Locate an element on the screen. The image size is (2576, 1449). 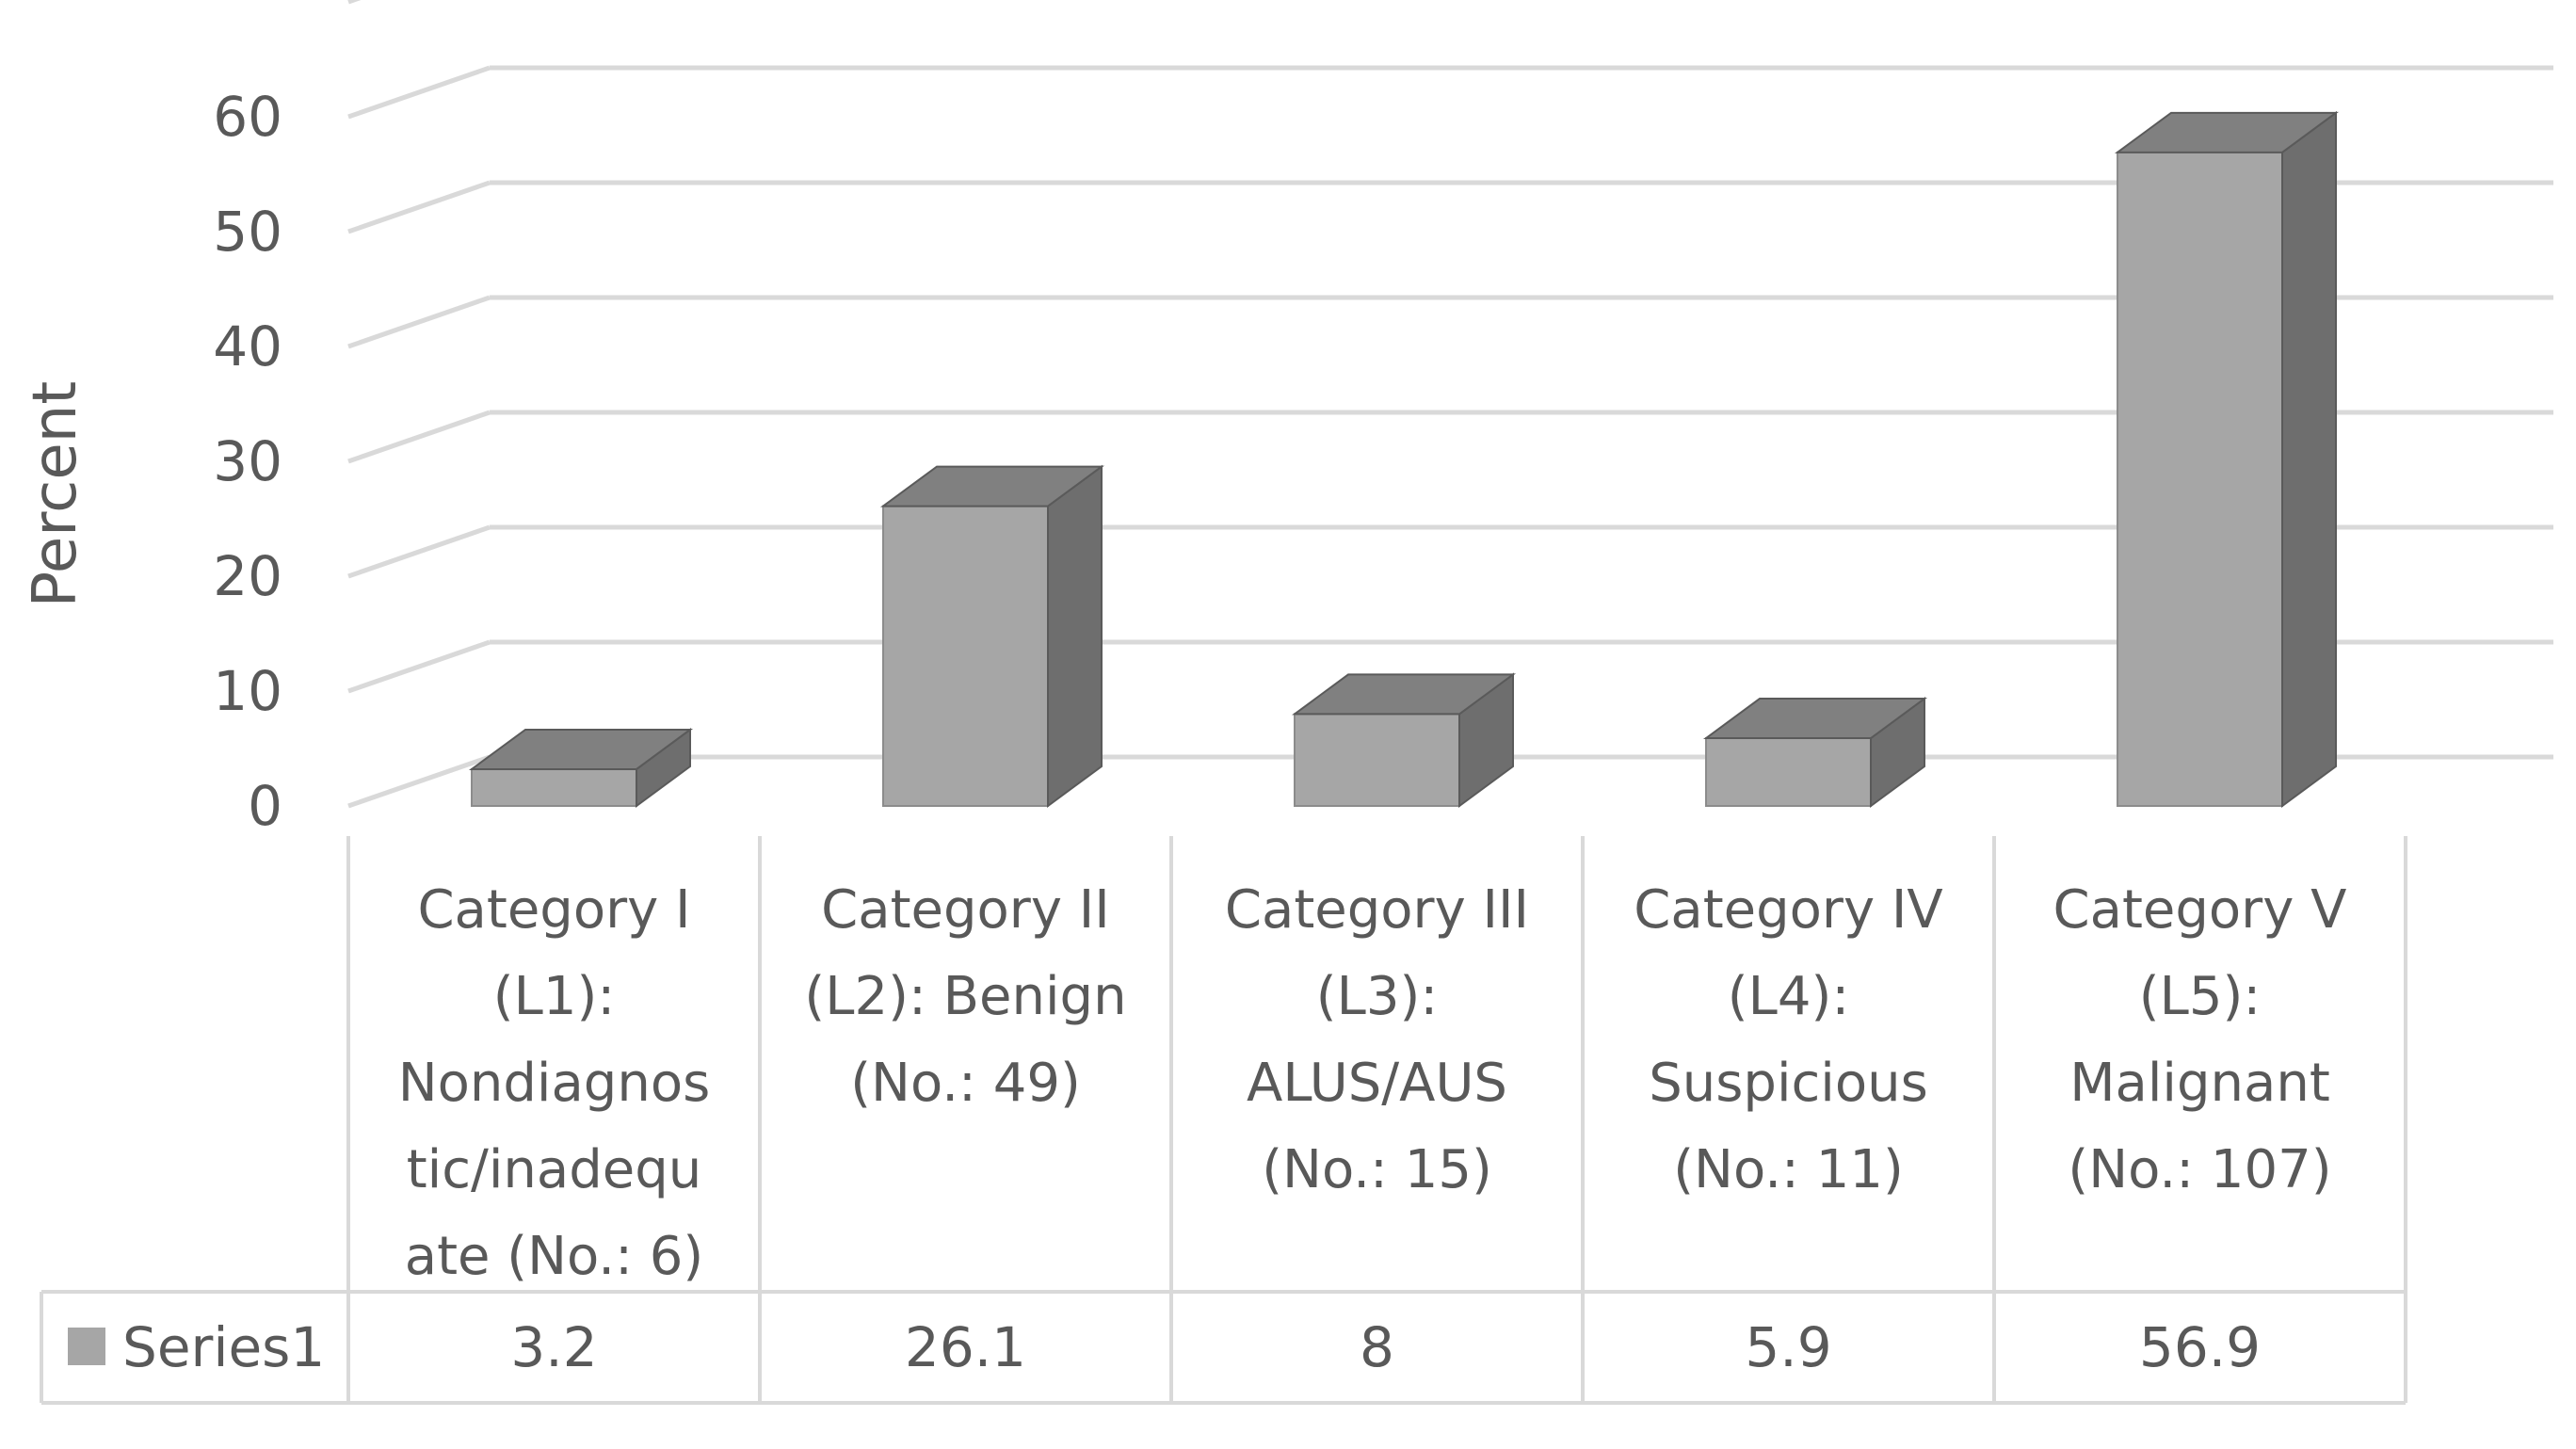
data-labels: 3.2 26.1 8 5.9 56.9 is located at coordinates (1385, 1347).